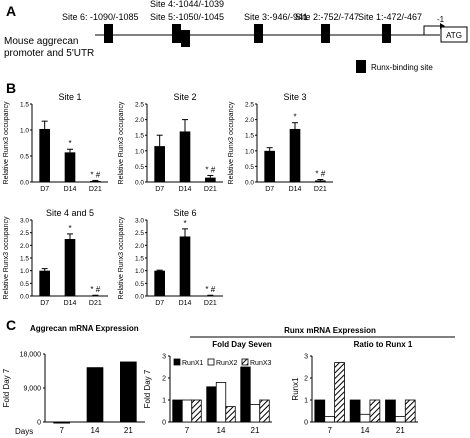  Describe the element at coordinates (139, 297) in the screenshot. I see `b5-y-tick-label: 0.0` at that location.